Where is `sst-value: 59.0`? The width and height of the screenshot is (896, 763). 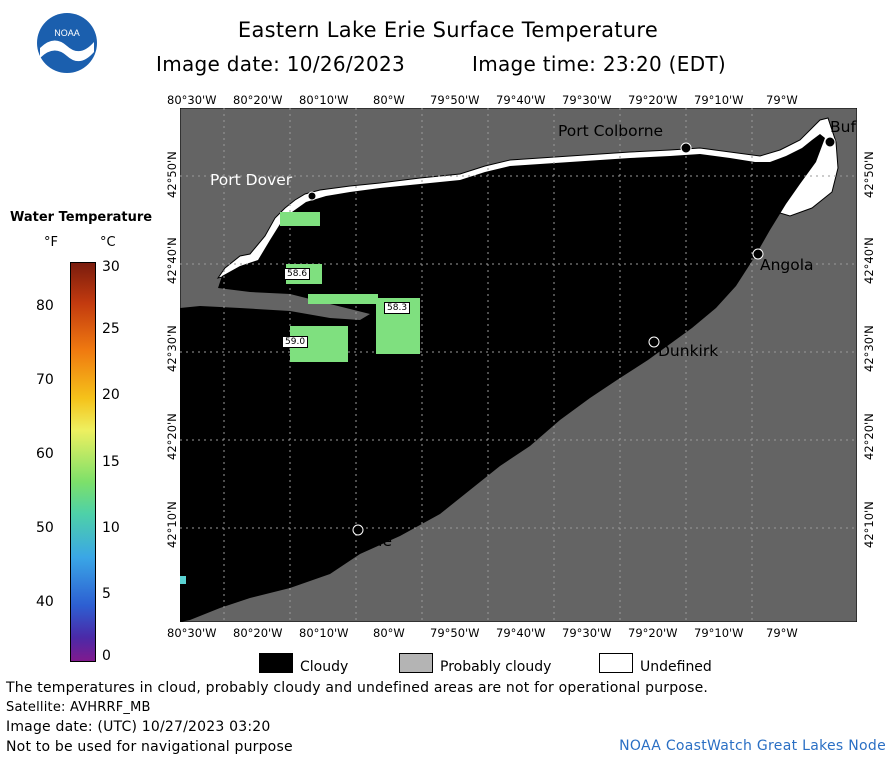
sst-value: 59.0 is located at coordinates (295, 342).